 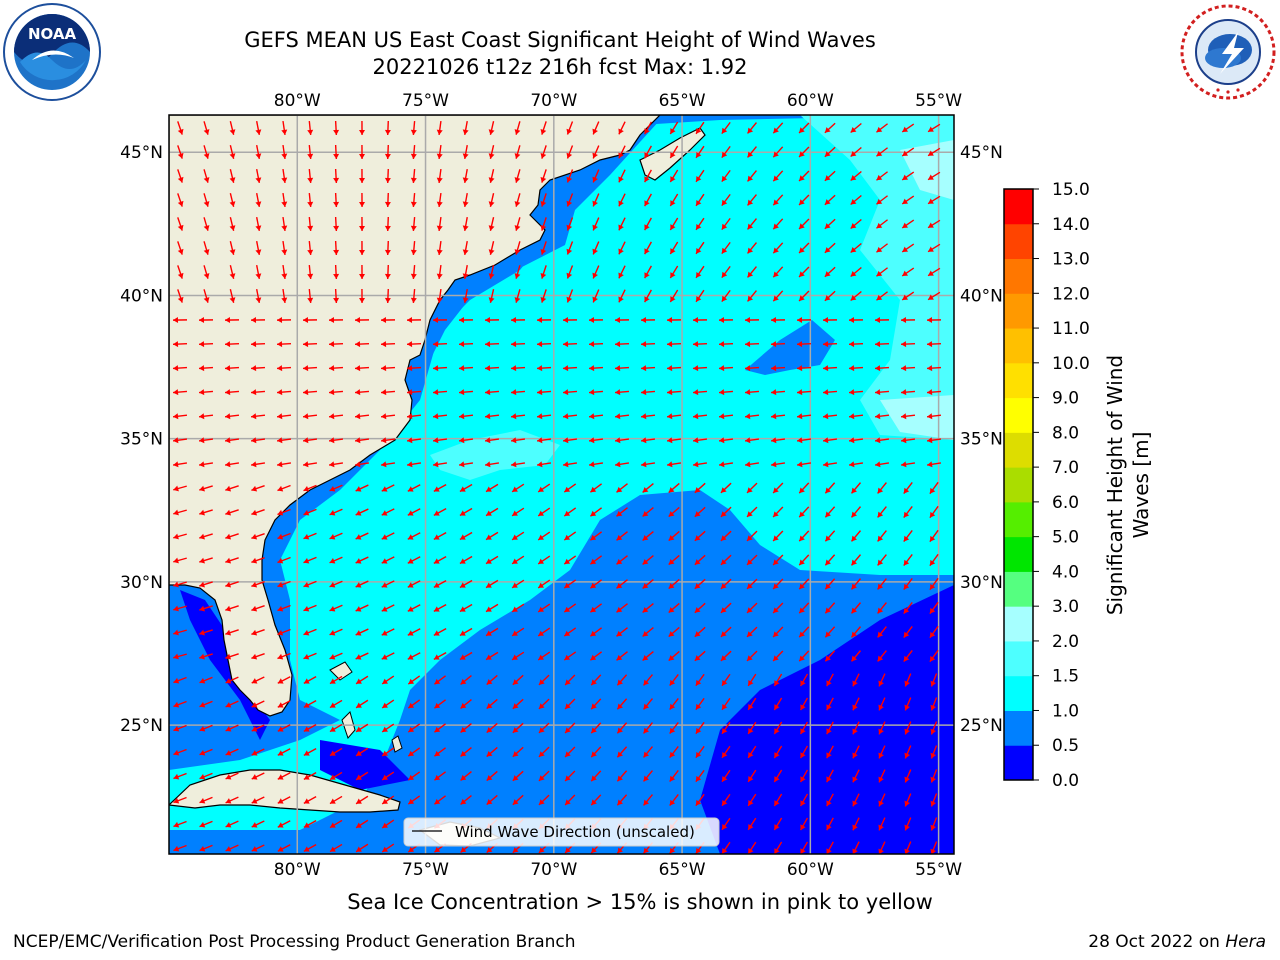 I want to click on colorbar-label-line2: Waves [m], so click(x=1141, y=485).